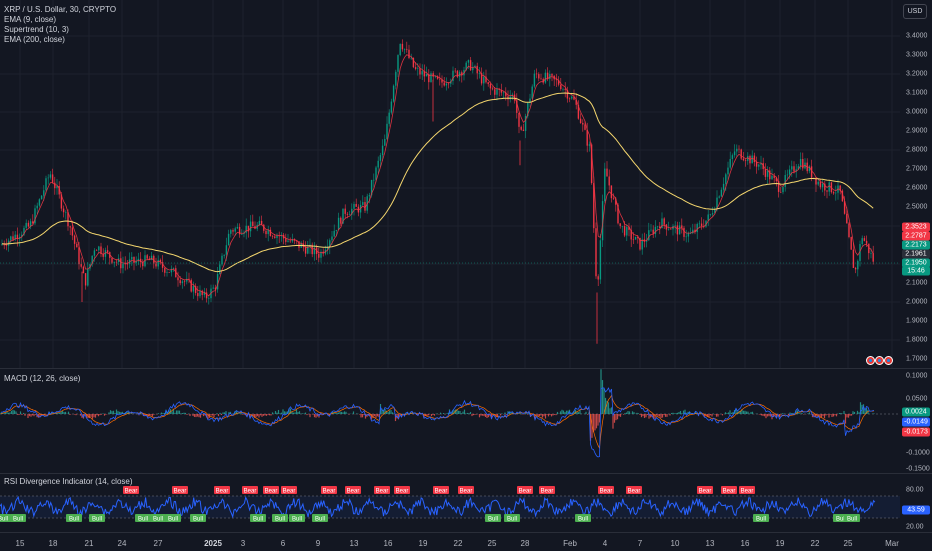 Image resolution: width=932 pixels, height=551 pixels. What do you see at coordinates (60, 20) in the screenshot?
I see `indicator-ema9: EMA (9, close)` at bounding box center [60, 20].